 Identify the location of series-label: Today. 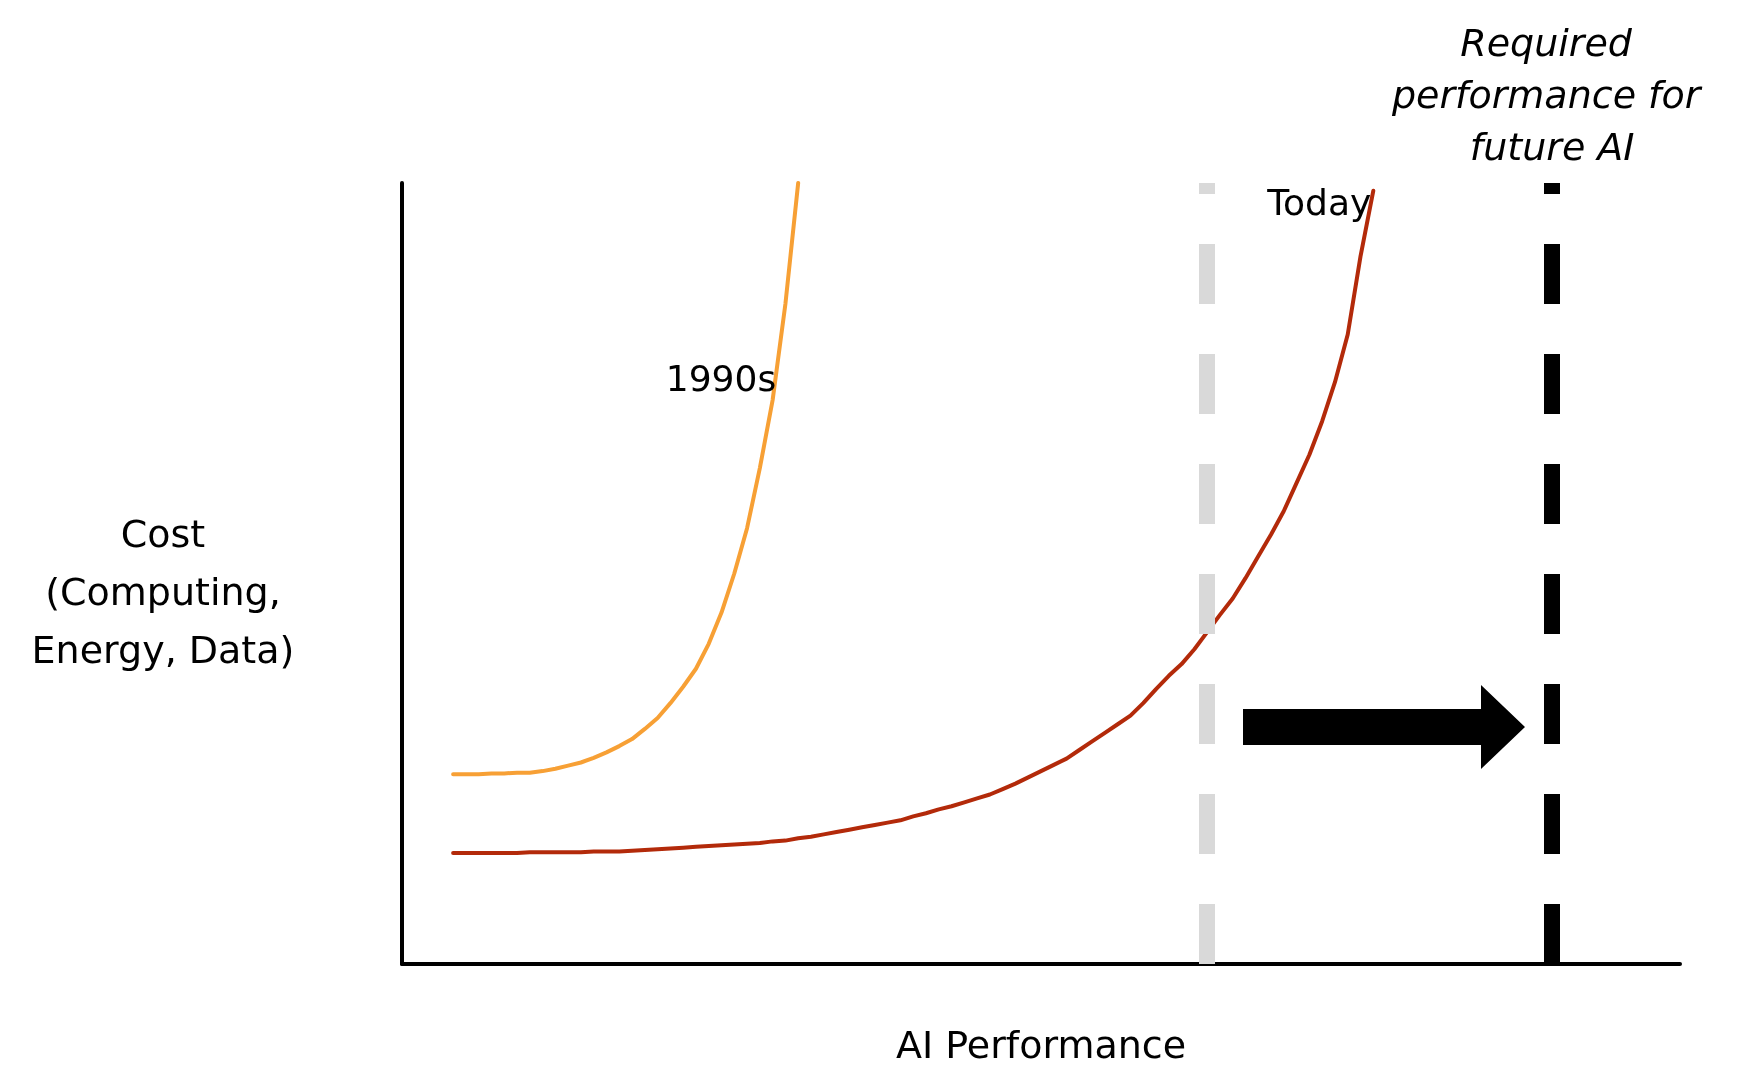
(1319, 203).